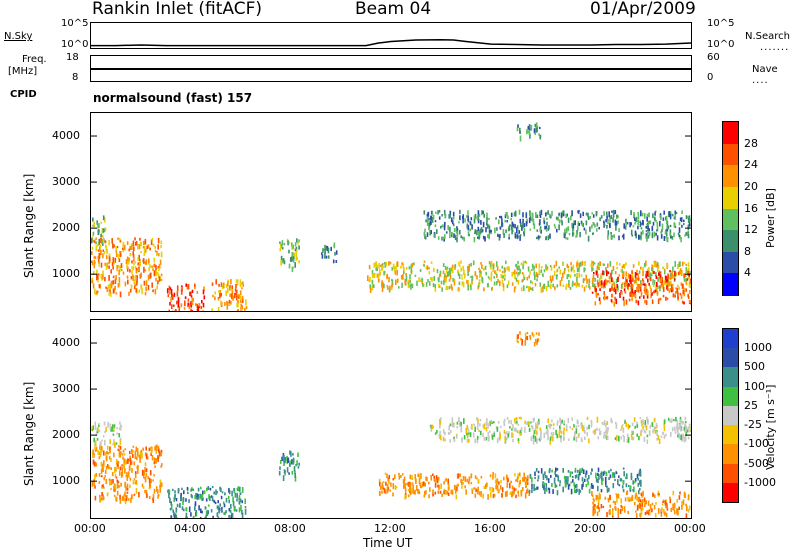 The image size is (800, 554). I want to click on colorbar-tick-label: 24, so click(751, 165).